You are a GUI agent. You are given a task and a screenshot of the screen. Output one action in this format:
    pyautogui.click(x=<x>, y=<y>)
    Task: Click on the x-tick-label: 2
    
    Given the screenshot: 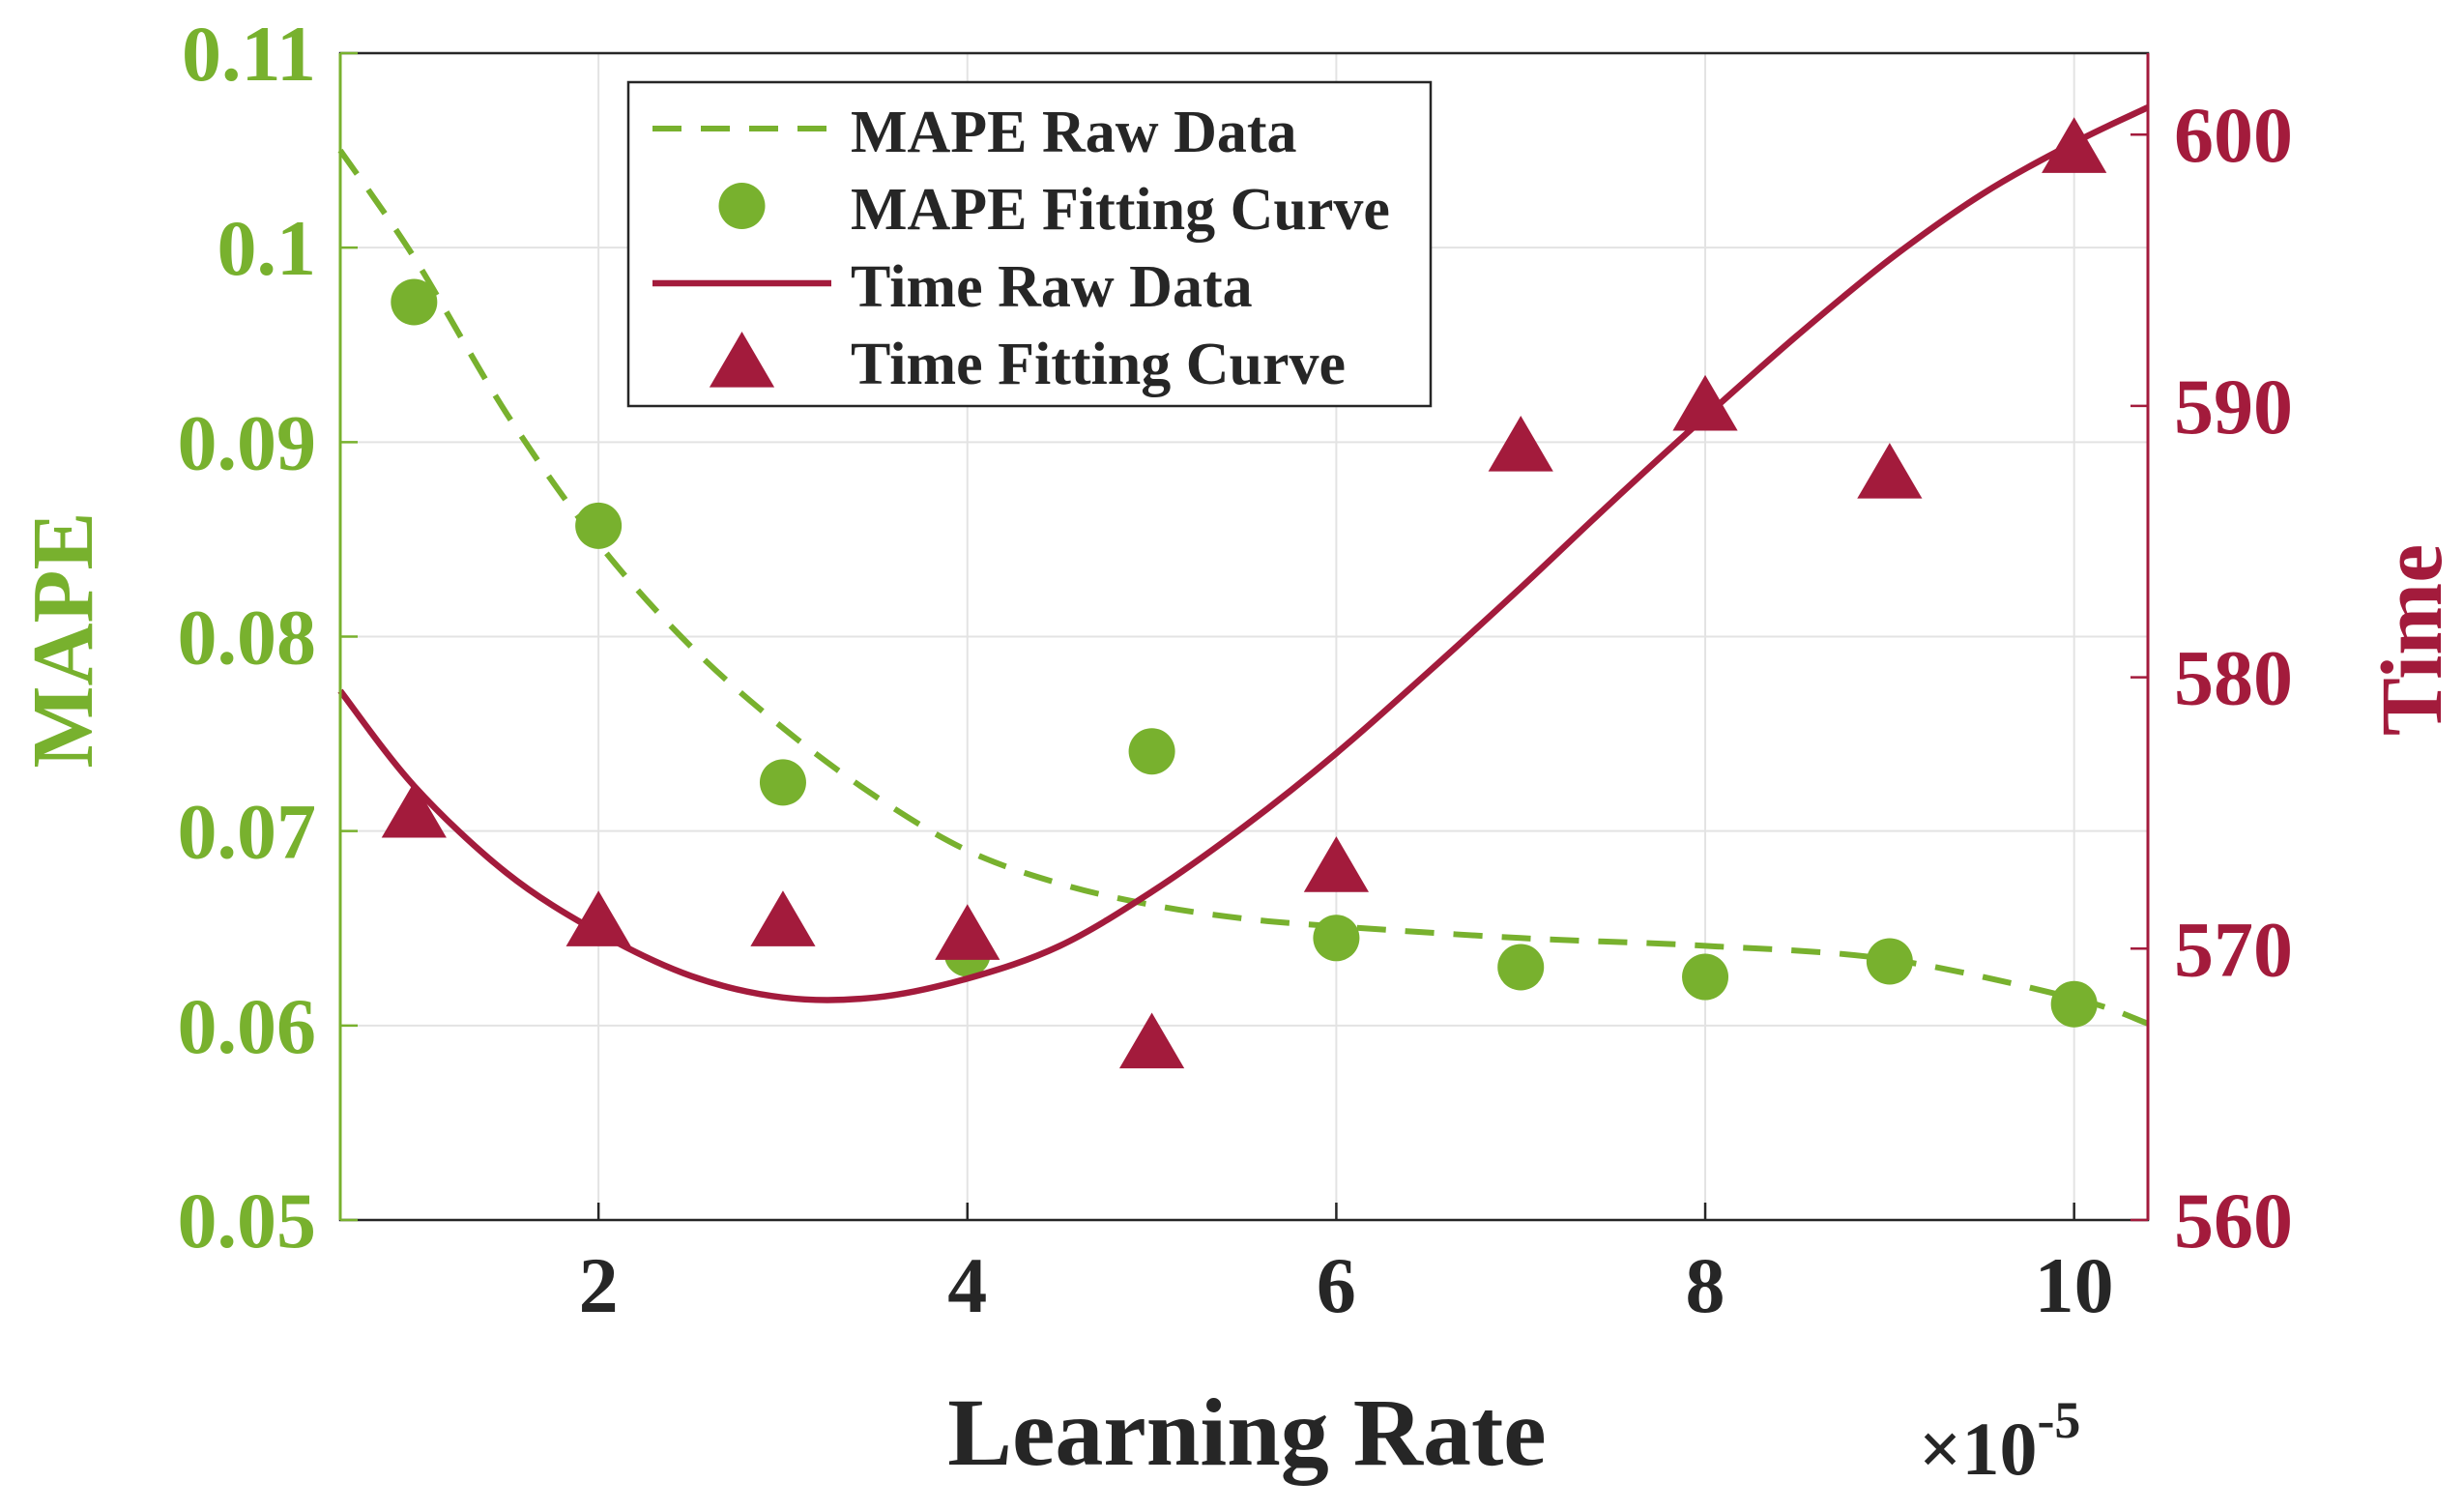 What is the action you would take?
    pyautogui.click(x=599, y=1285)
    